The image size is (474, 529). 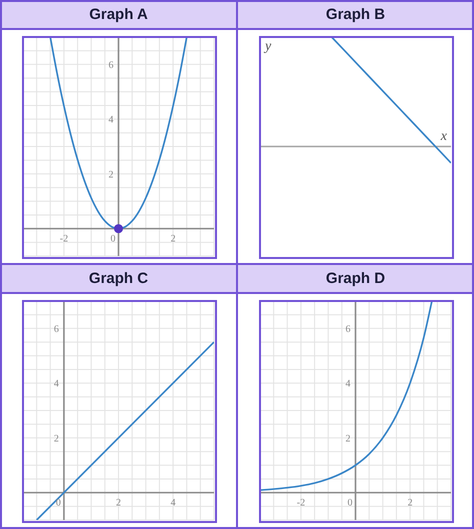 What do you see at coordinates (355, 278) in the screenshot?
I see `chart-title: Graph D` at bounding box center [355, 278].